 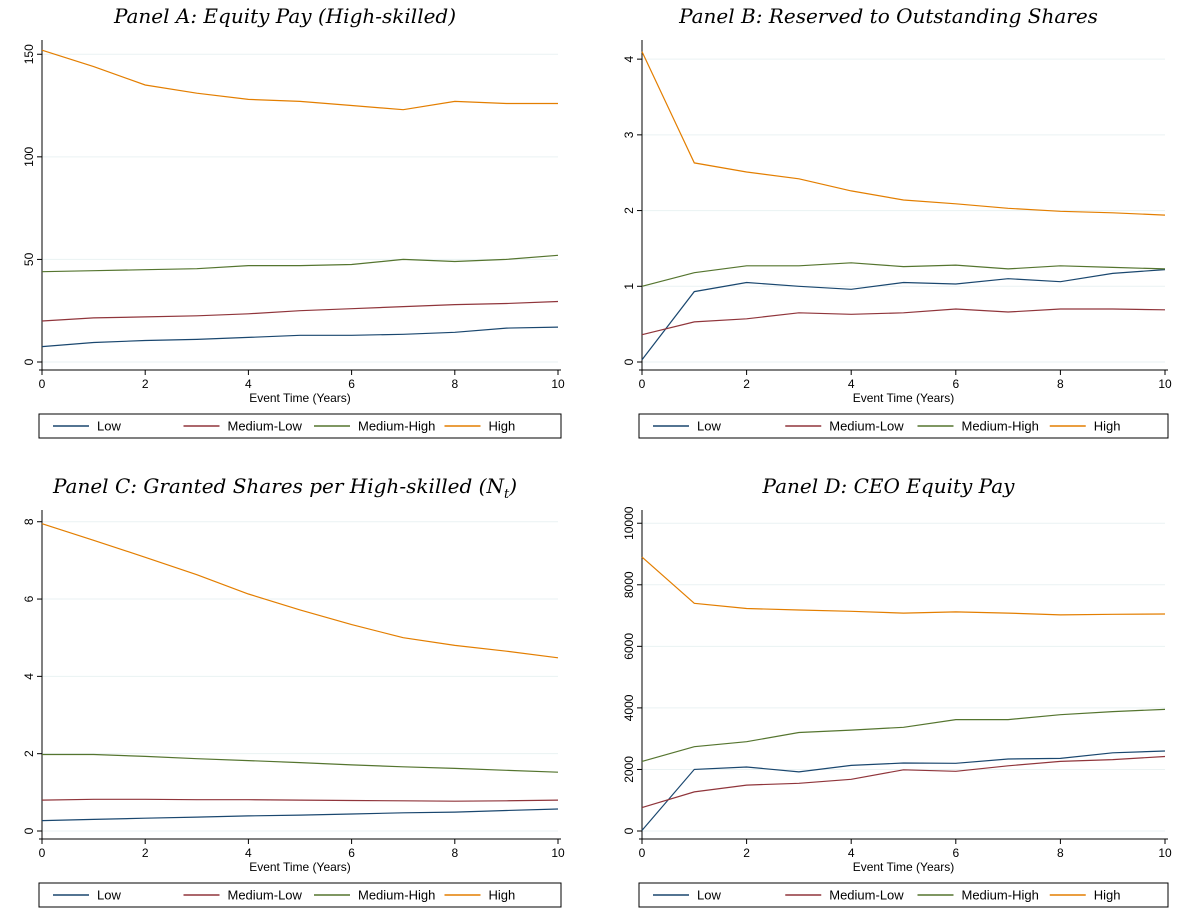 What do you see at coordinates (29, 157) in the screenshot?
I see `y-tick-label: 100` at bounding box center [29, 157].